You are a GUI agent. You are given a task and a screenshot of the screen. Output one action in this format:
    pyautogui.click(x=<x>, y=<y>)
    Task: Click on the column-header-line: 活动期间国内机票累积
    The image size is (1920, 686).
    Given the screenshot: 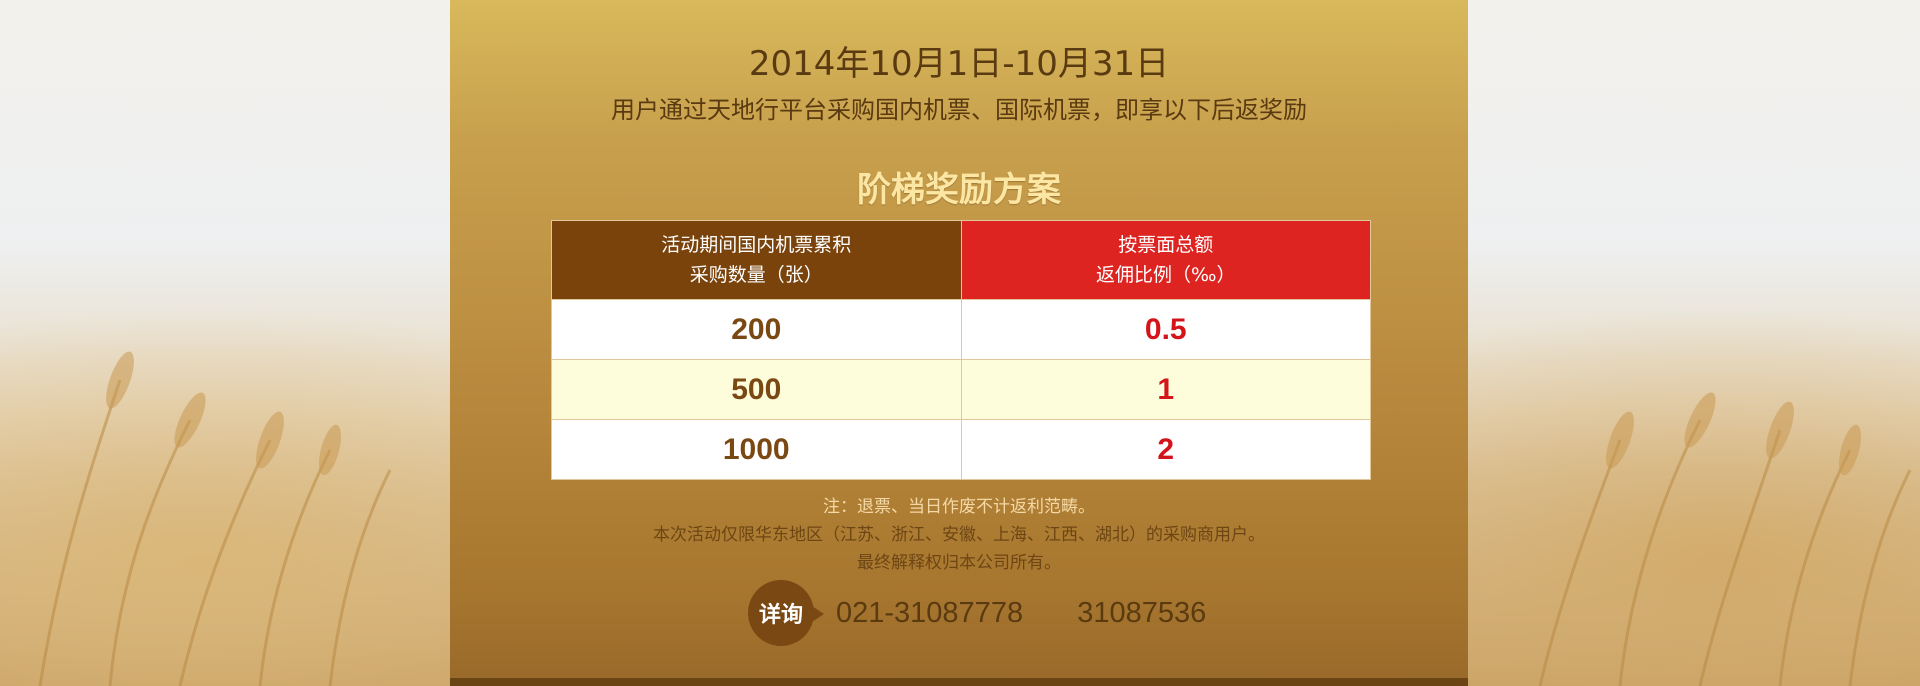 What is the action you would take?
    pyautogui.click(x=756, y=245)
    